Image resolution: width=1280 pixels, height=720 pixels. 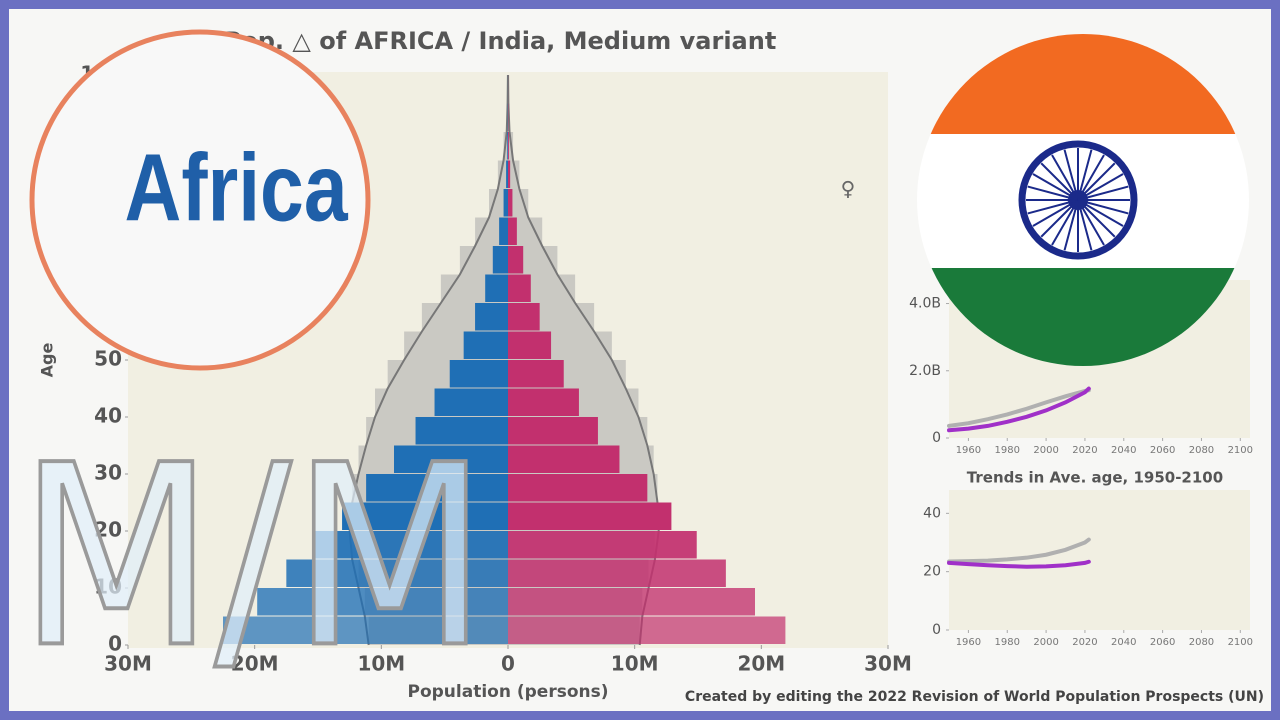 I want to click on x-tick-label: 2100, so click(x=1240, y=450).